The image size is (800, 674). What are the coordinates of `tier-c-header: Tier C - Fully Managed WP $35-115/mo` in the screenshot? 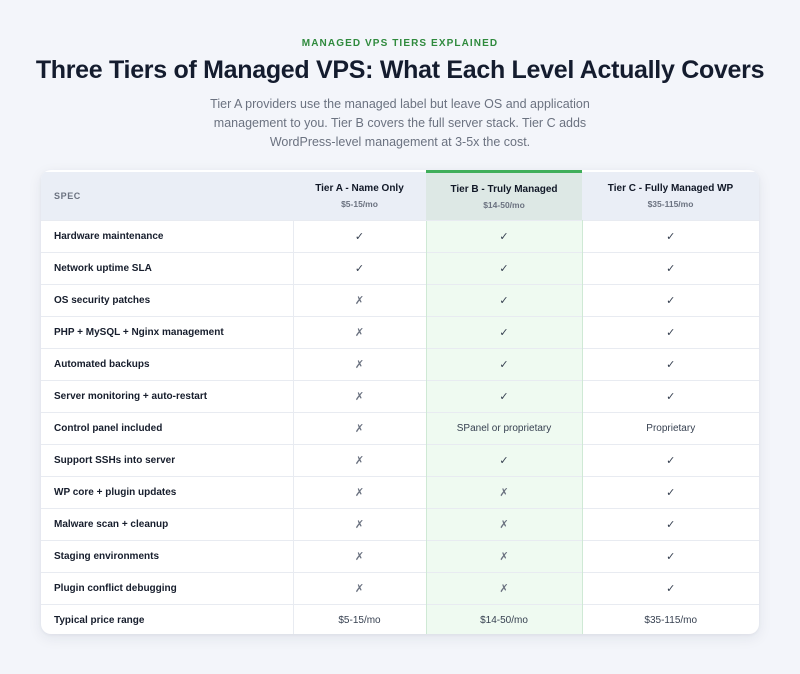 It's located at (670, 196).